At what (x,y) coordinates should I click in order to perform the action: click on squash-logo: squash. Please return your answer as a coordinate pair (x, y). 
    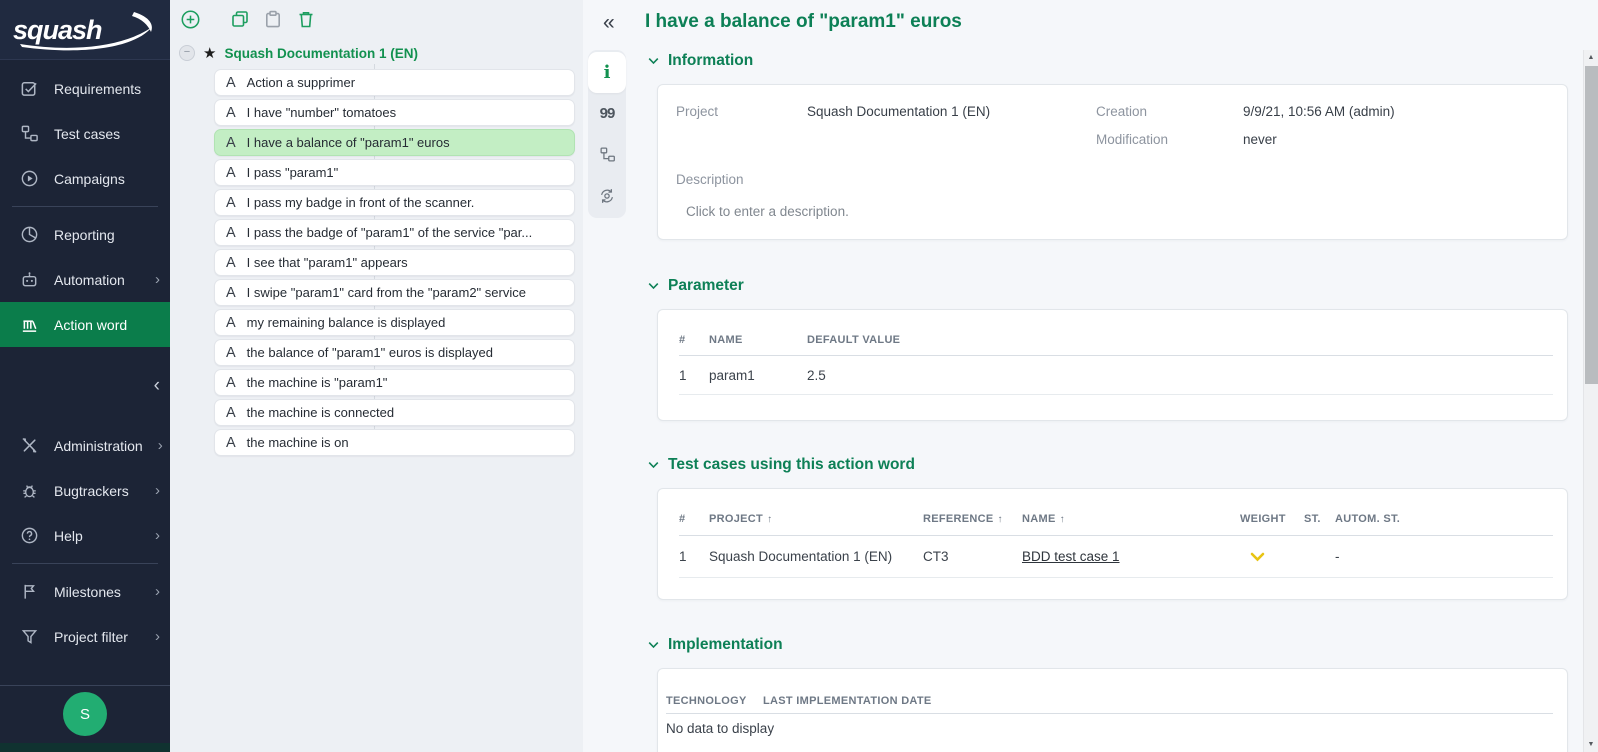
    Looking at the image, I should click on (85, 30).